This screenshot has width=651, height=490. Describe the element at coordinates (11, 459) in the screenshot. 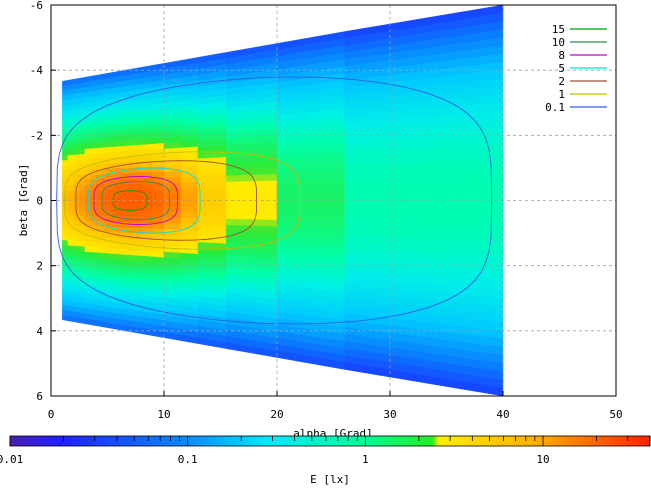

I see `colorbar-tick-label: 0.01` at that location.